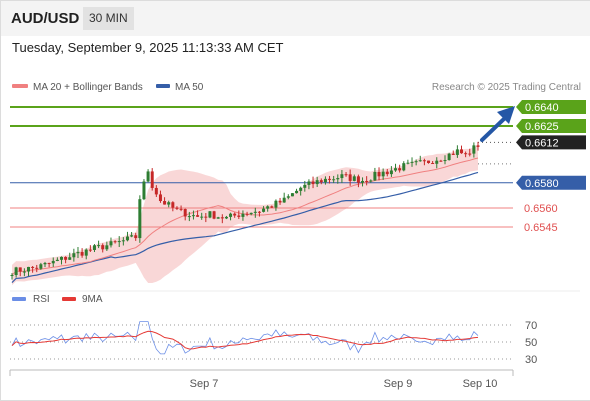 Image resolution: width=590 pixels, height=401 pixels. I want to click on timeframe-button: 30 MIN, so click(108, 18).